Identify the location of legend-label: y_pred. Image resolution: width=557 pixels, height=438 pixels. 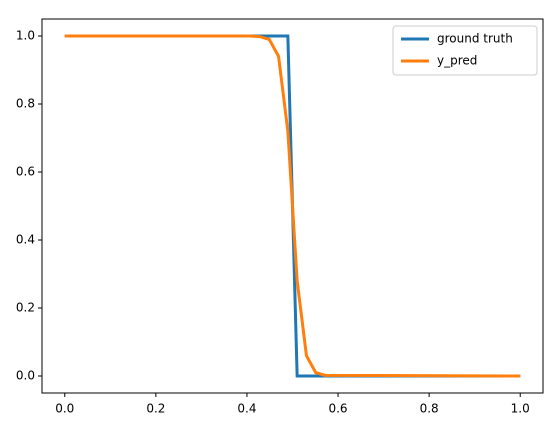
(457, 61).